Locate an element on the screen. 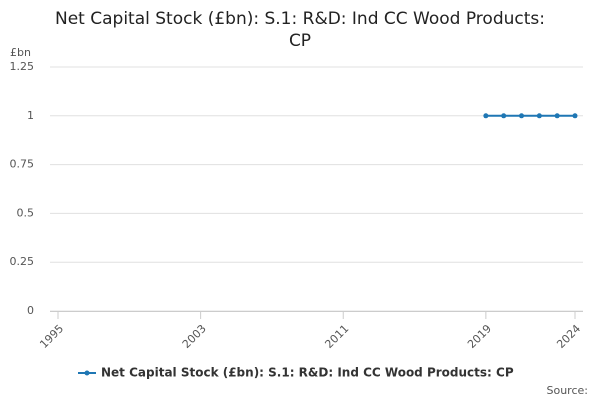  y-tick-label: 1 is located at coordinates (30, 115).